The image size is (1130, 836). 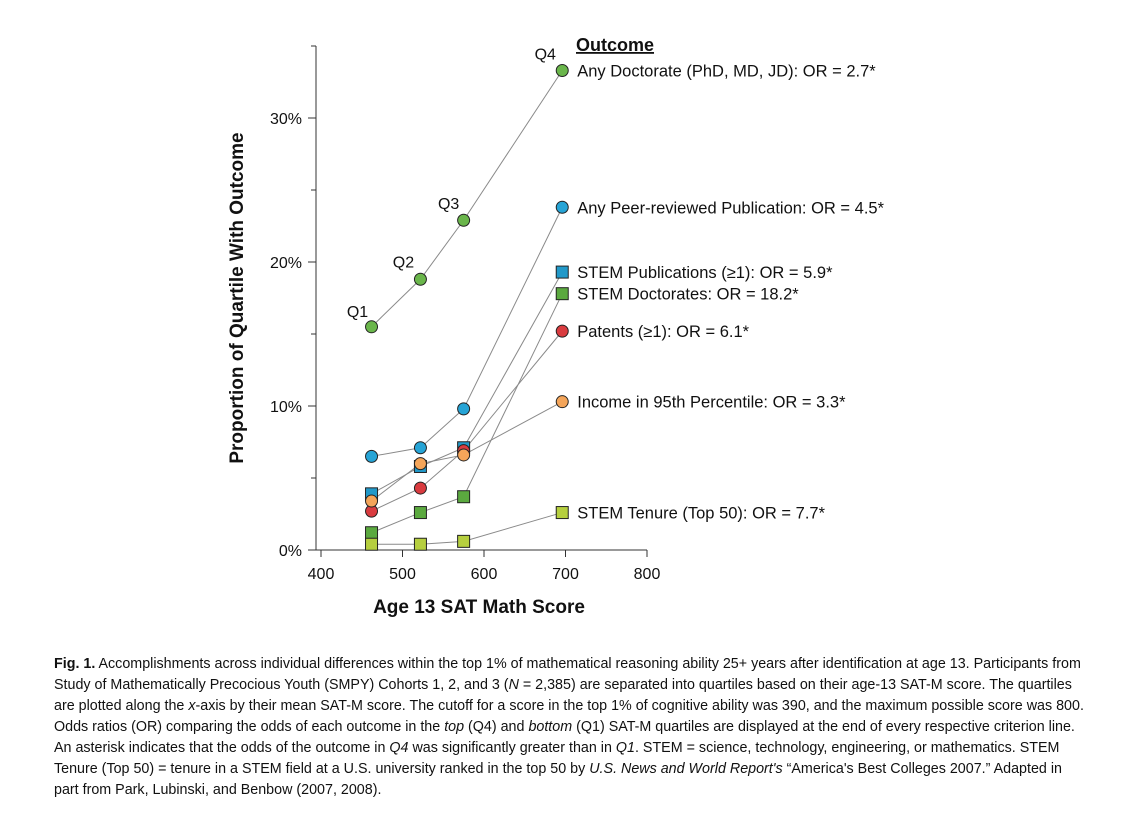 I want to click on caption-fig-label: Fig. 1., so click(x=75, y=664).